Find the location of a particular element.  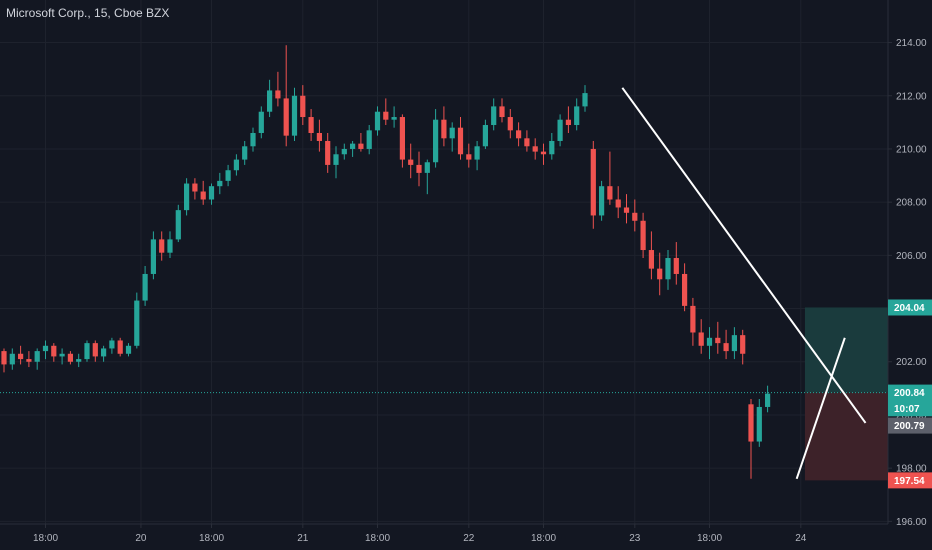

price-badge-target: 204.04 is located at coordinates (910, 307).